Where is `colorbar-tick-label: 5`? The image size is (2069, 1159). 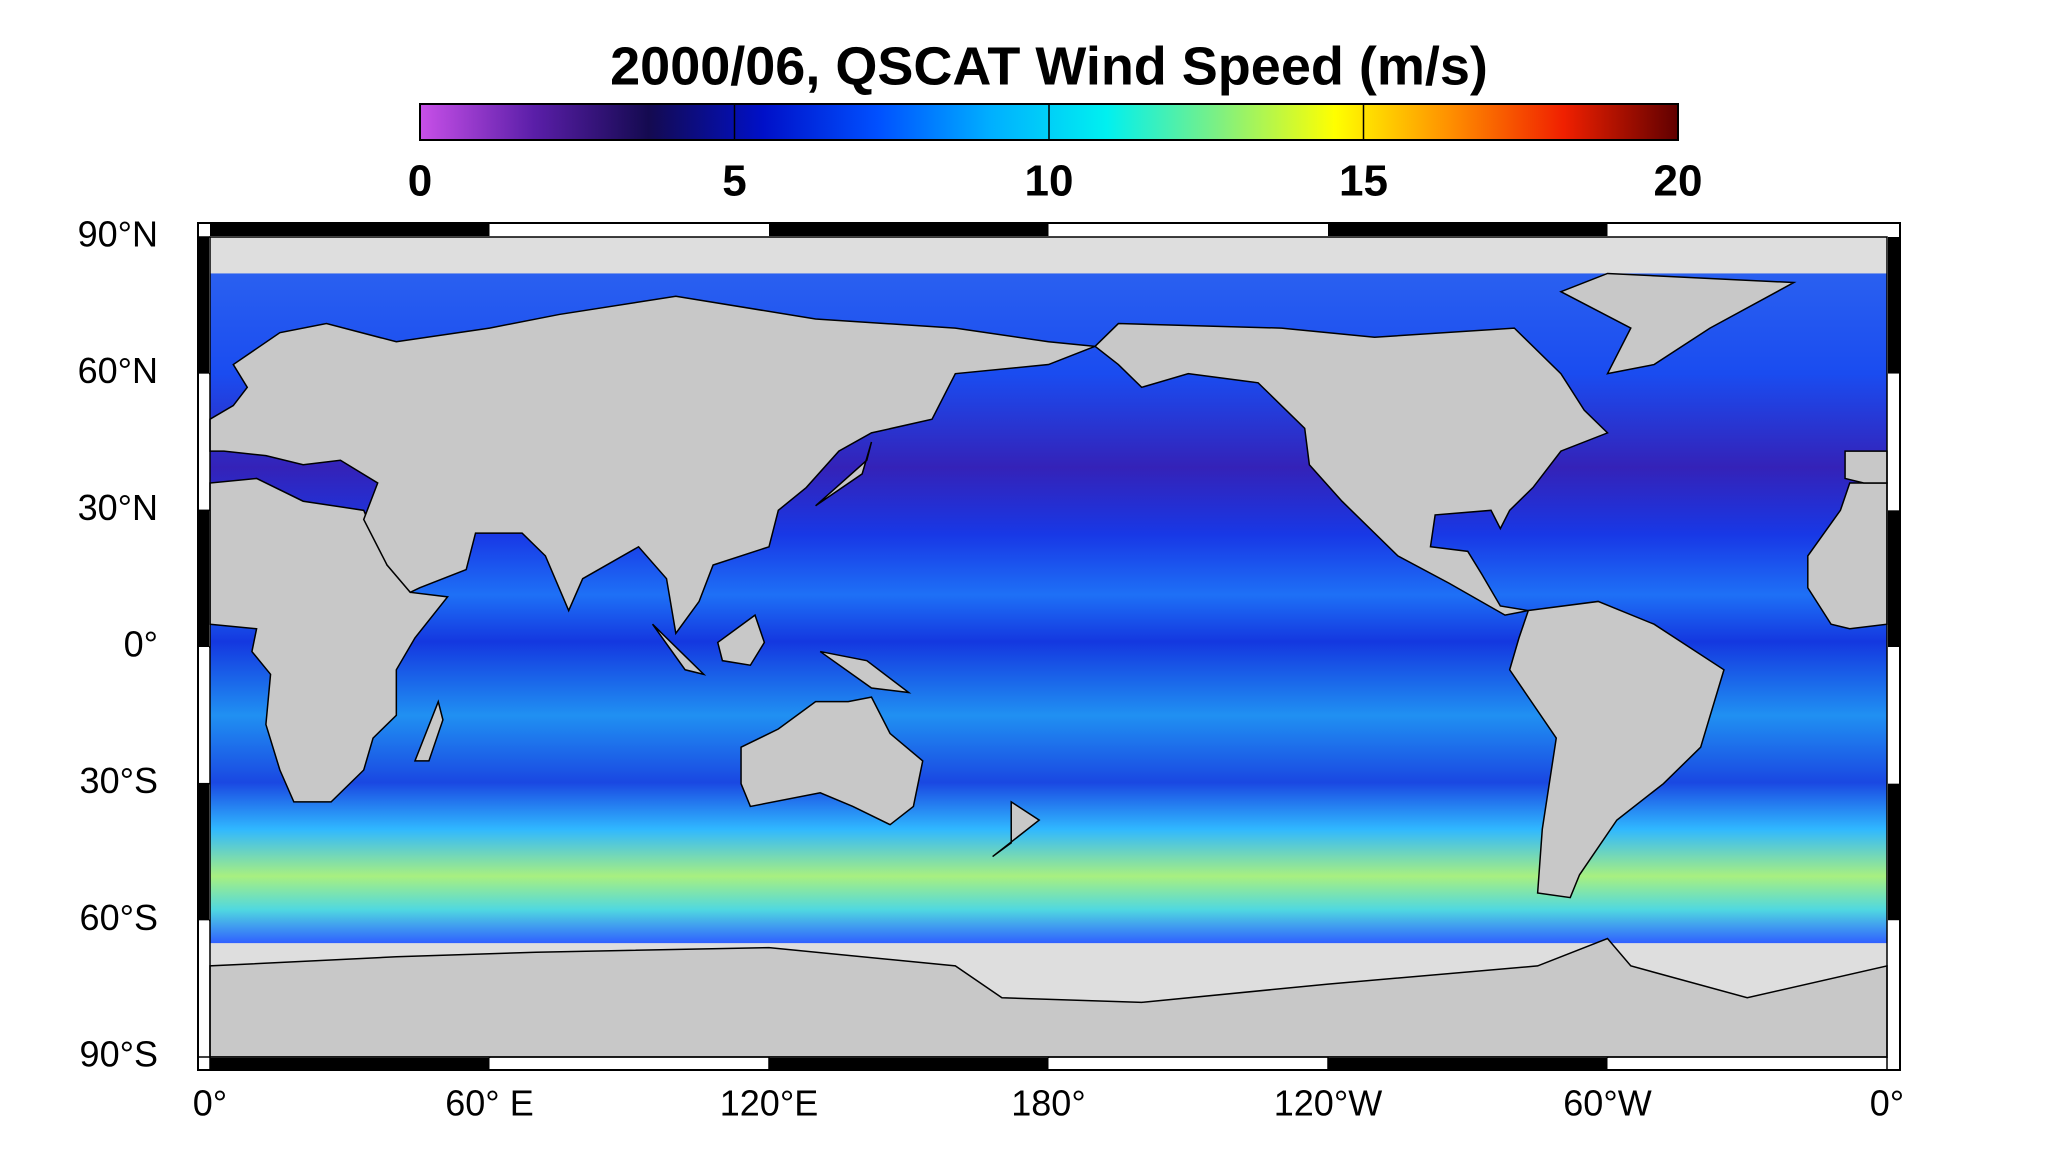
colorbar-tick-label: 5 is located at coordinates (734, 181).